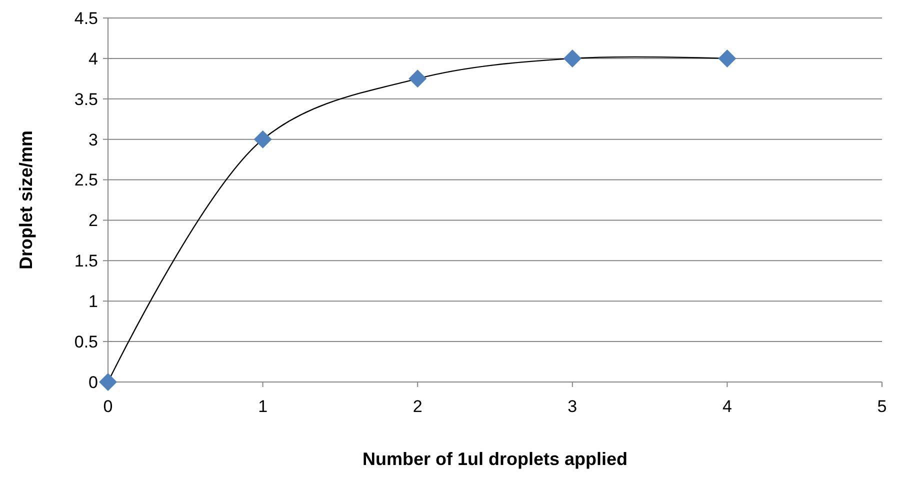 The image size is (900, 477). What do you see at coordinates (86, 18) in the screenshot?
I see `y-tick-label: 4.5` at bounding box center [86, 18].